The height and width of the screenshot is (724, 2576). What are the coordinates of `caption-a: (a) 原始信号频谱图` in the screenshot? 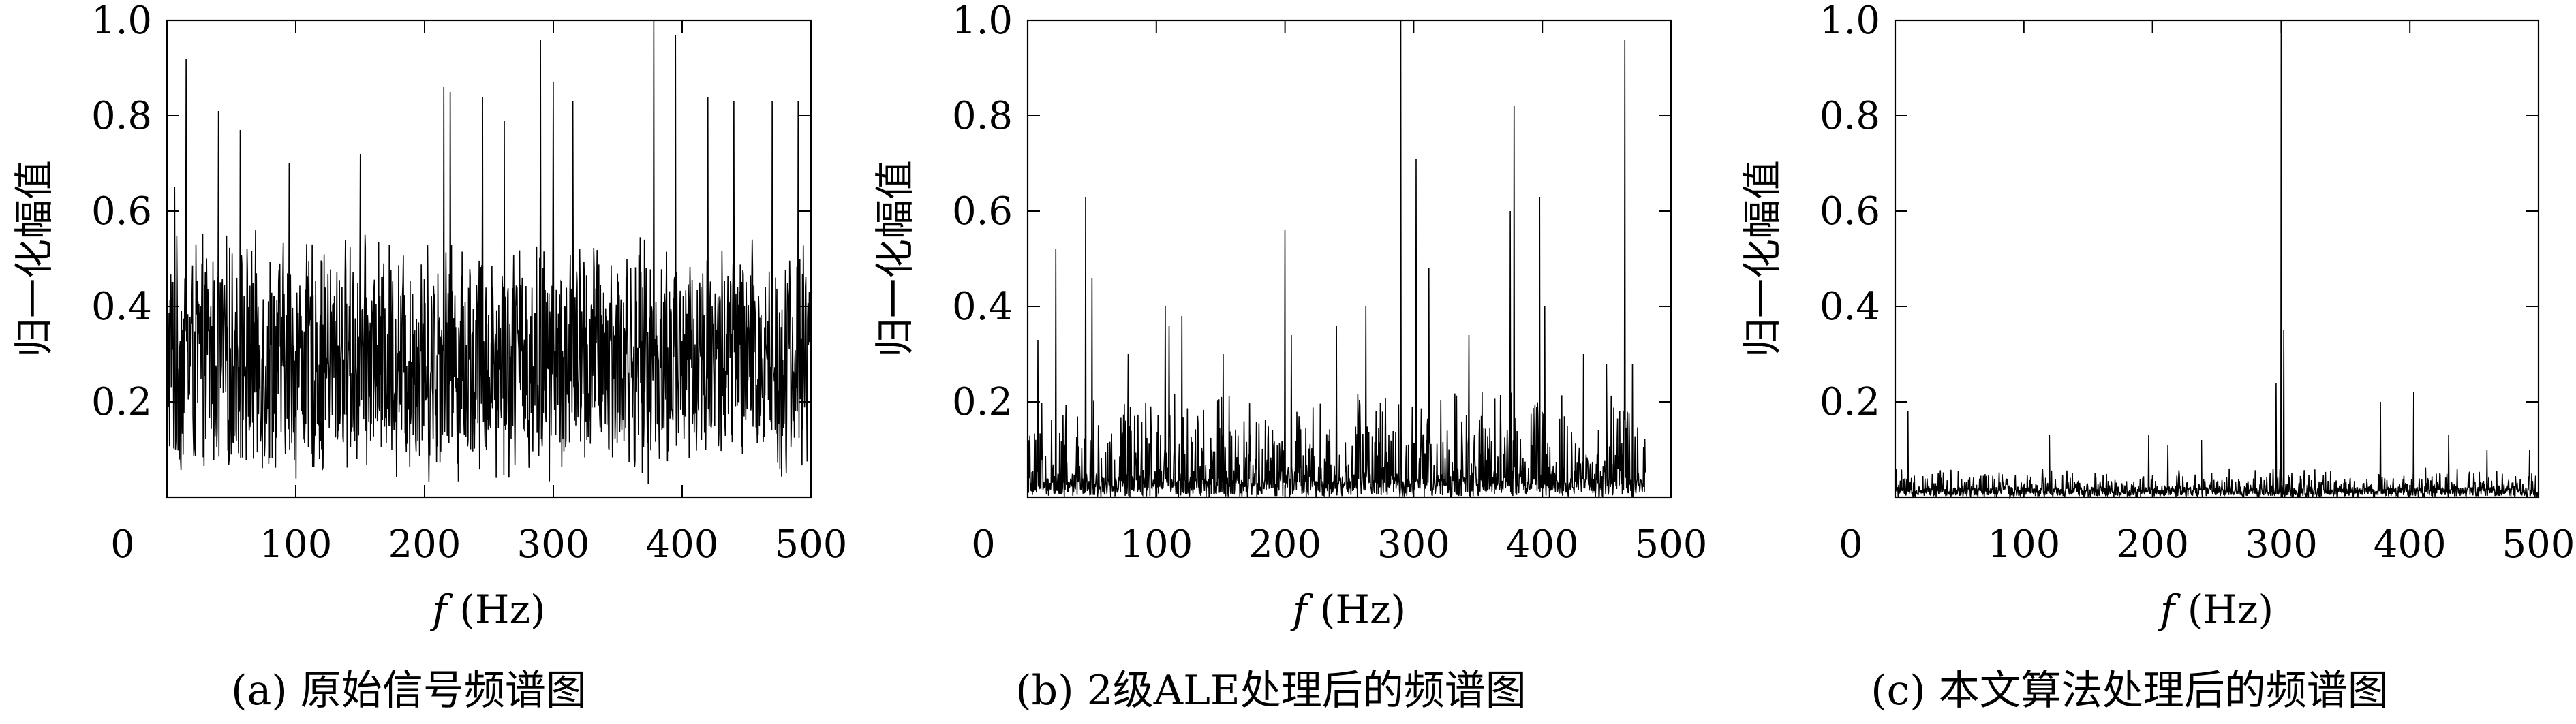 It's located at (409, 690).